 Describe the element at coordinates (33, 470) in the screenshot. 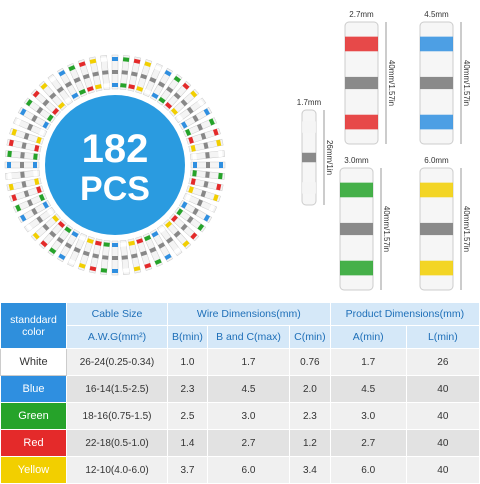

I see `color-cell: Yellow` at that location.